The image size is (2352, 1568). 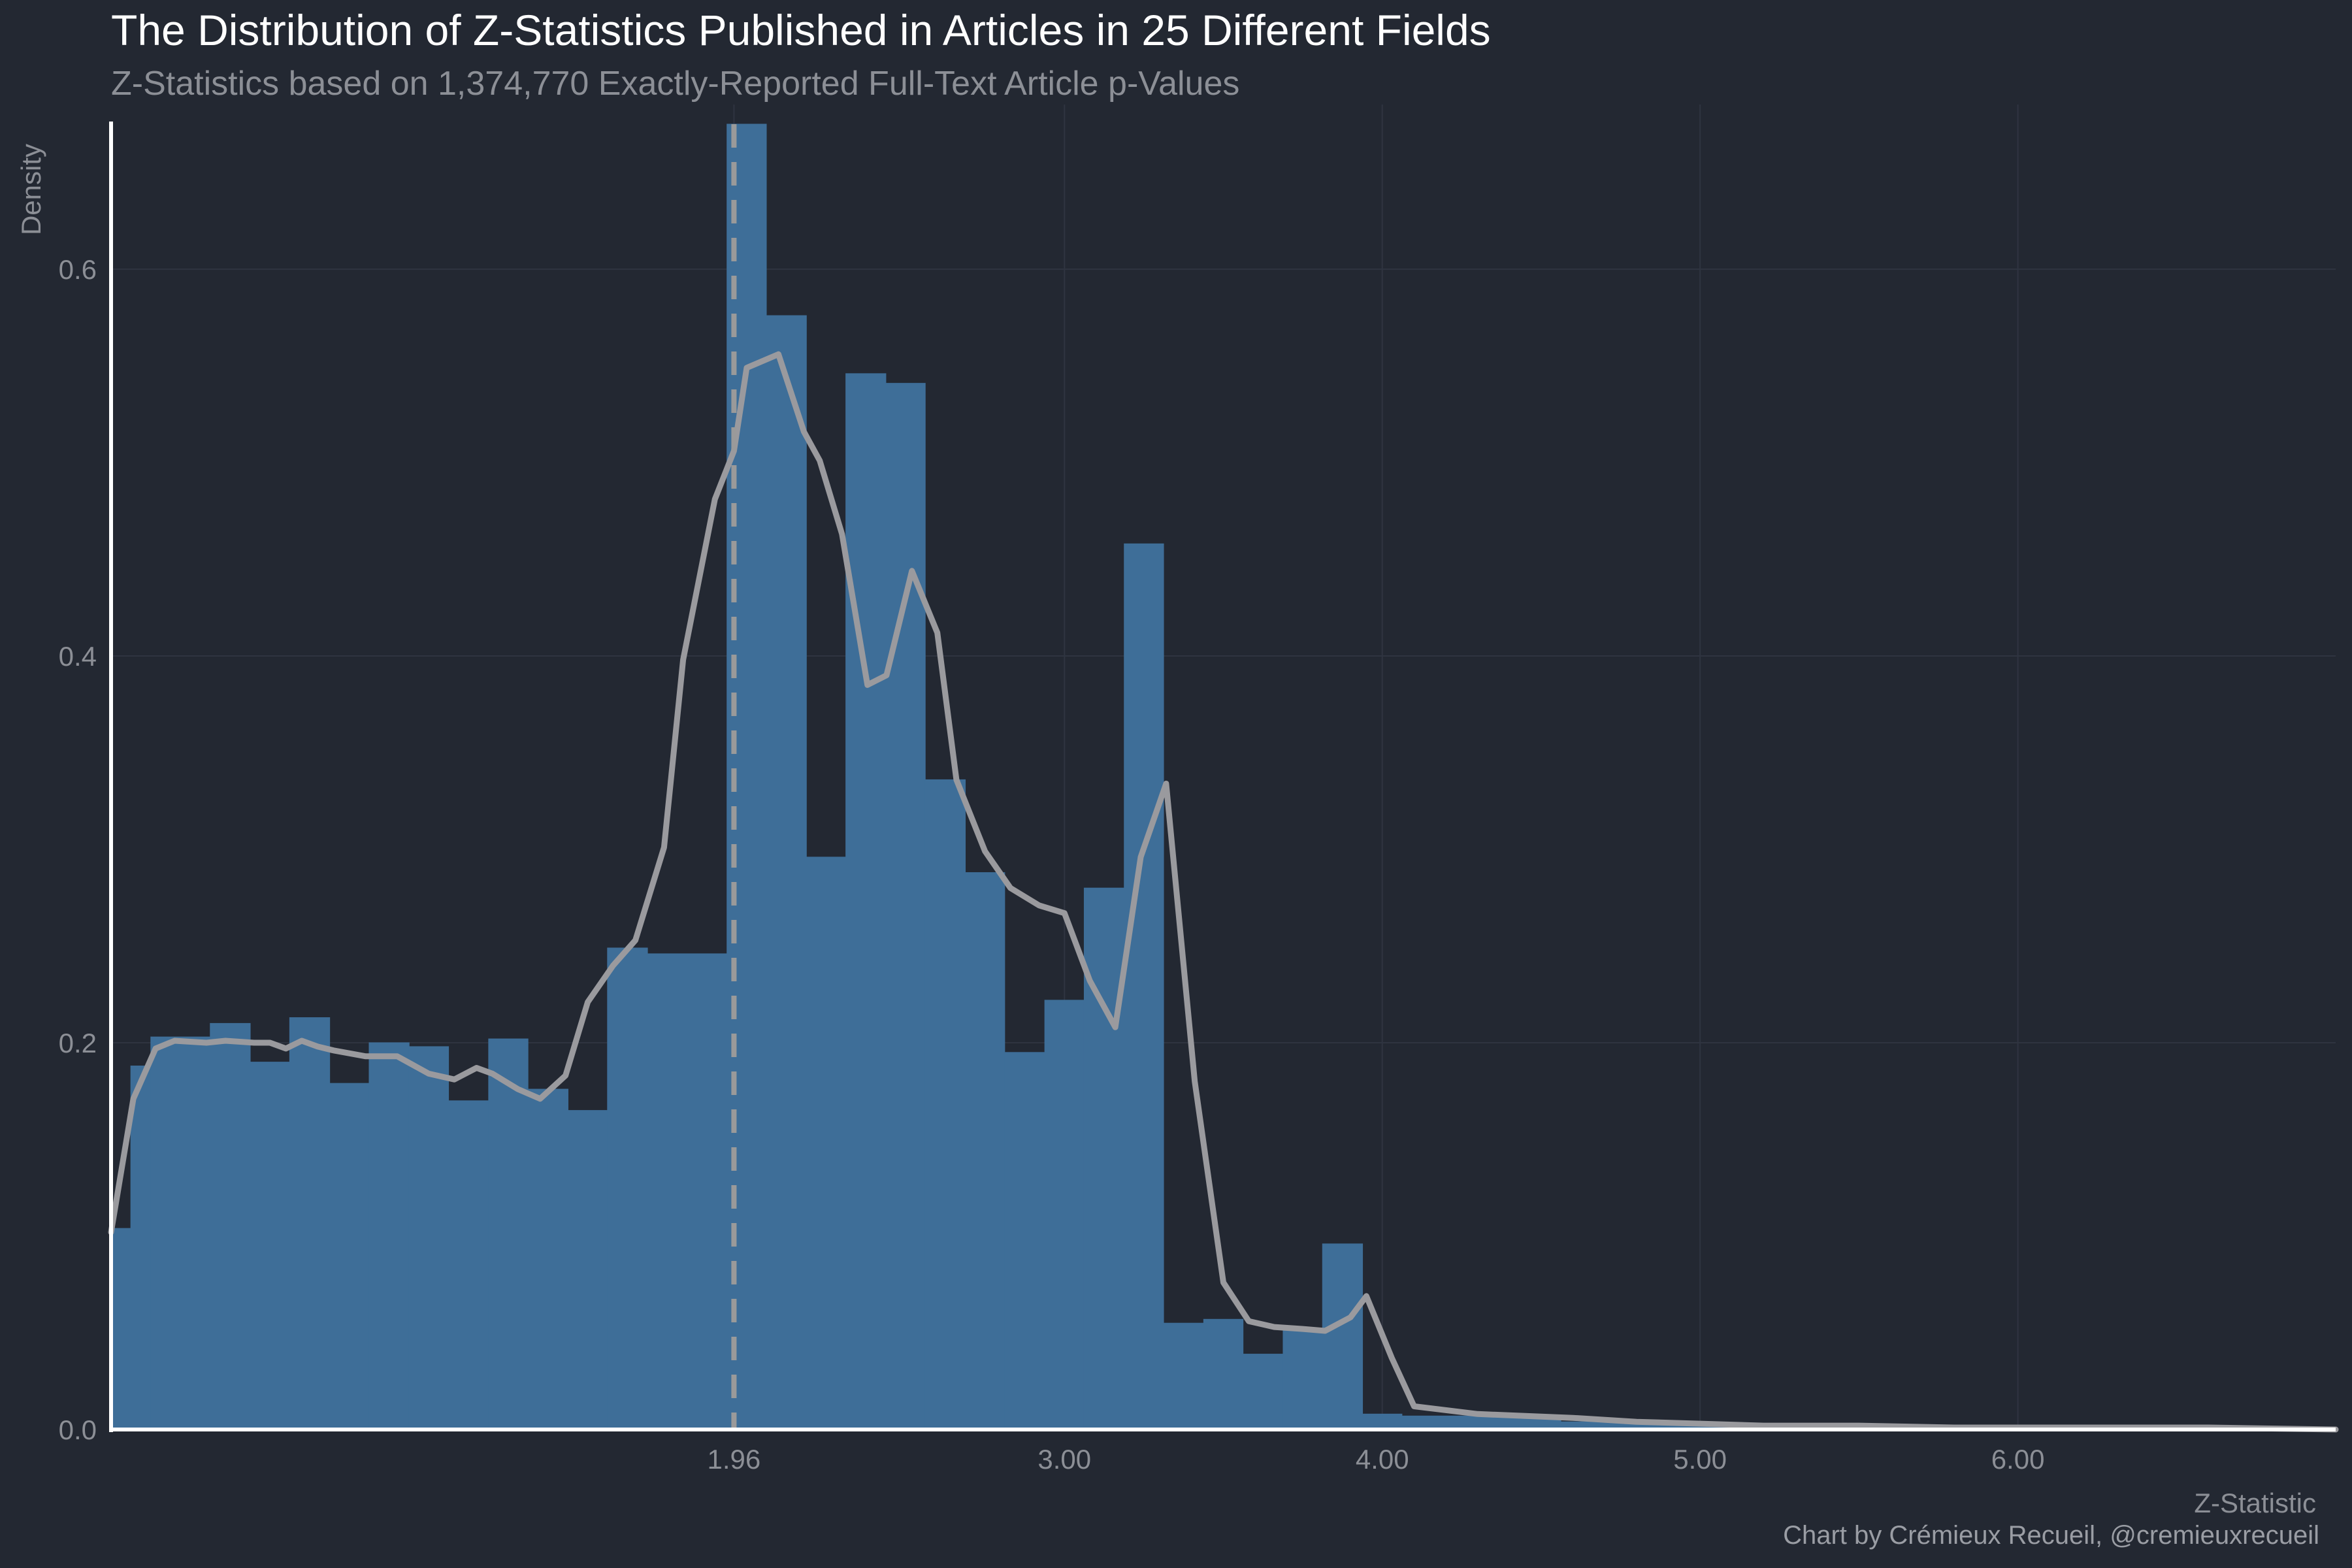 What do you see at coordinates (78, 1429) in the screenshot?
I see `y-tick-label: 0.0` at bounding box center [78, 1429].